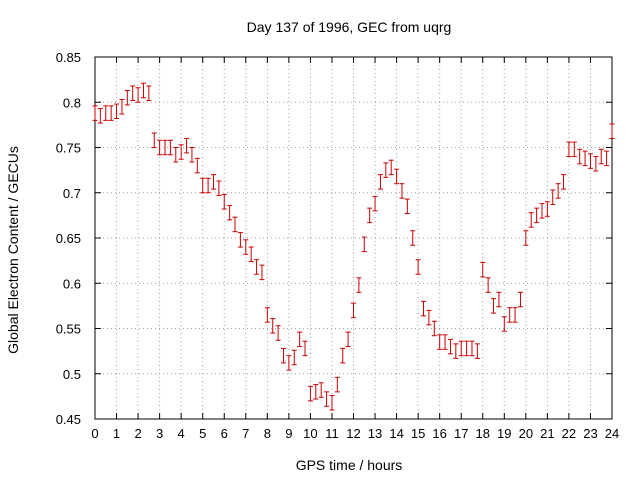 The image size is (640, 480). Describe the element at coordinates (72, 283) in the screenshot. I see `y-tick-label: 0.6` at that location.